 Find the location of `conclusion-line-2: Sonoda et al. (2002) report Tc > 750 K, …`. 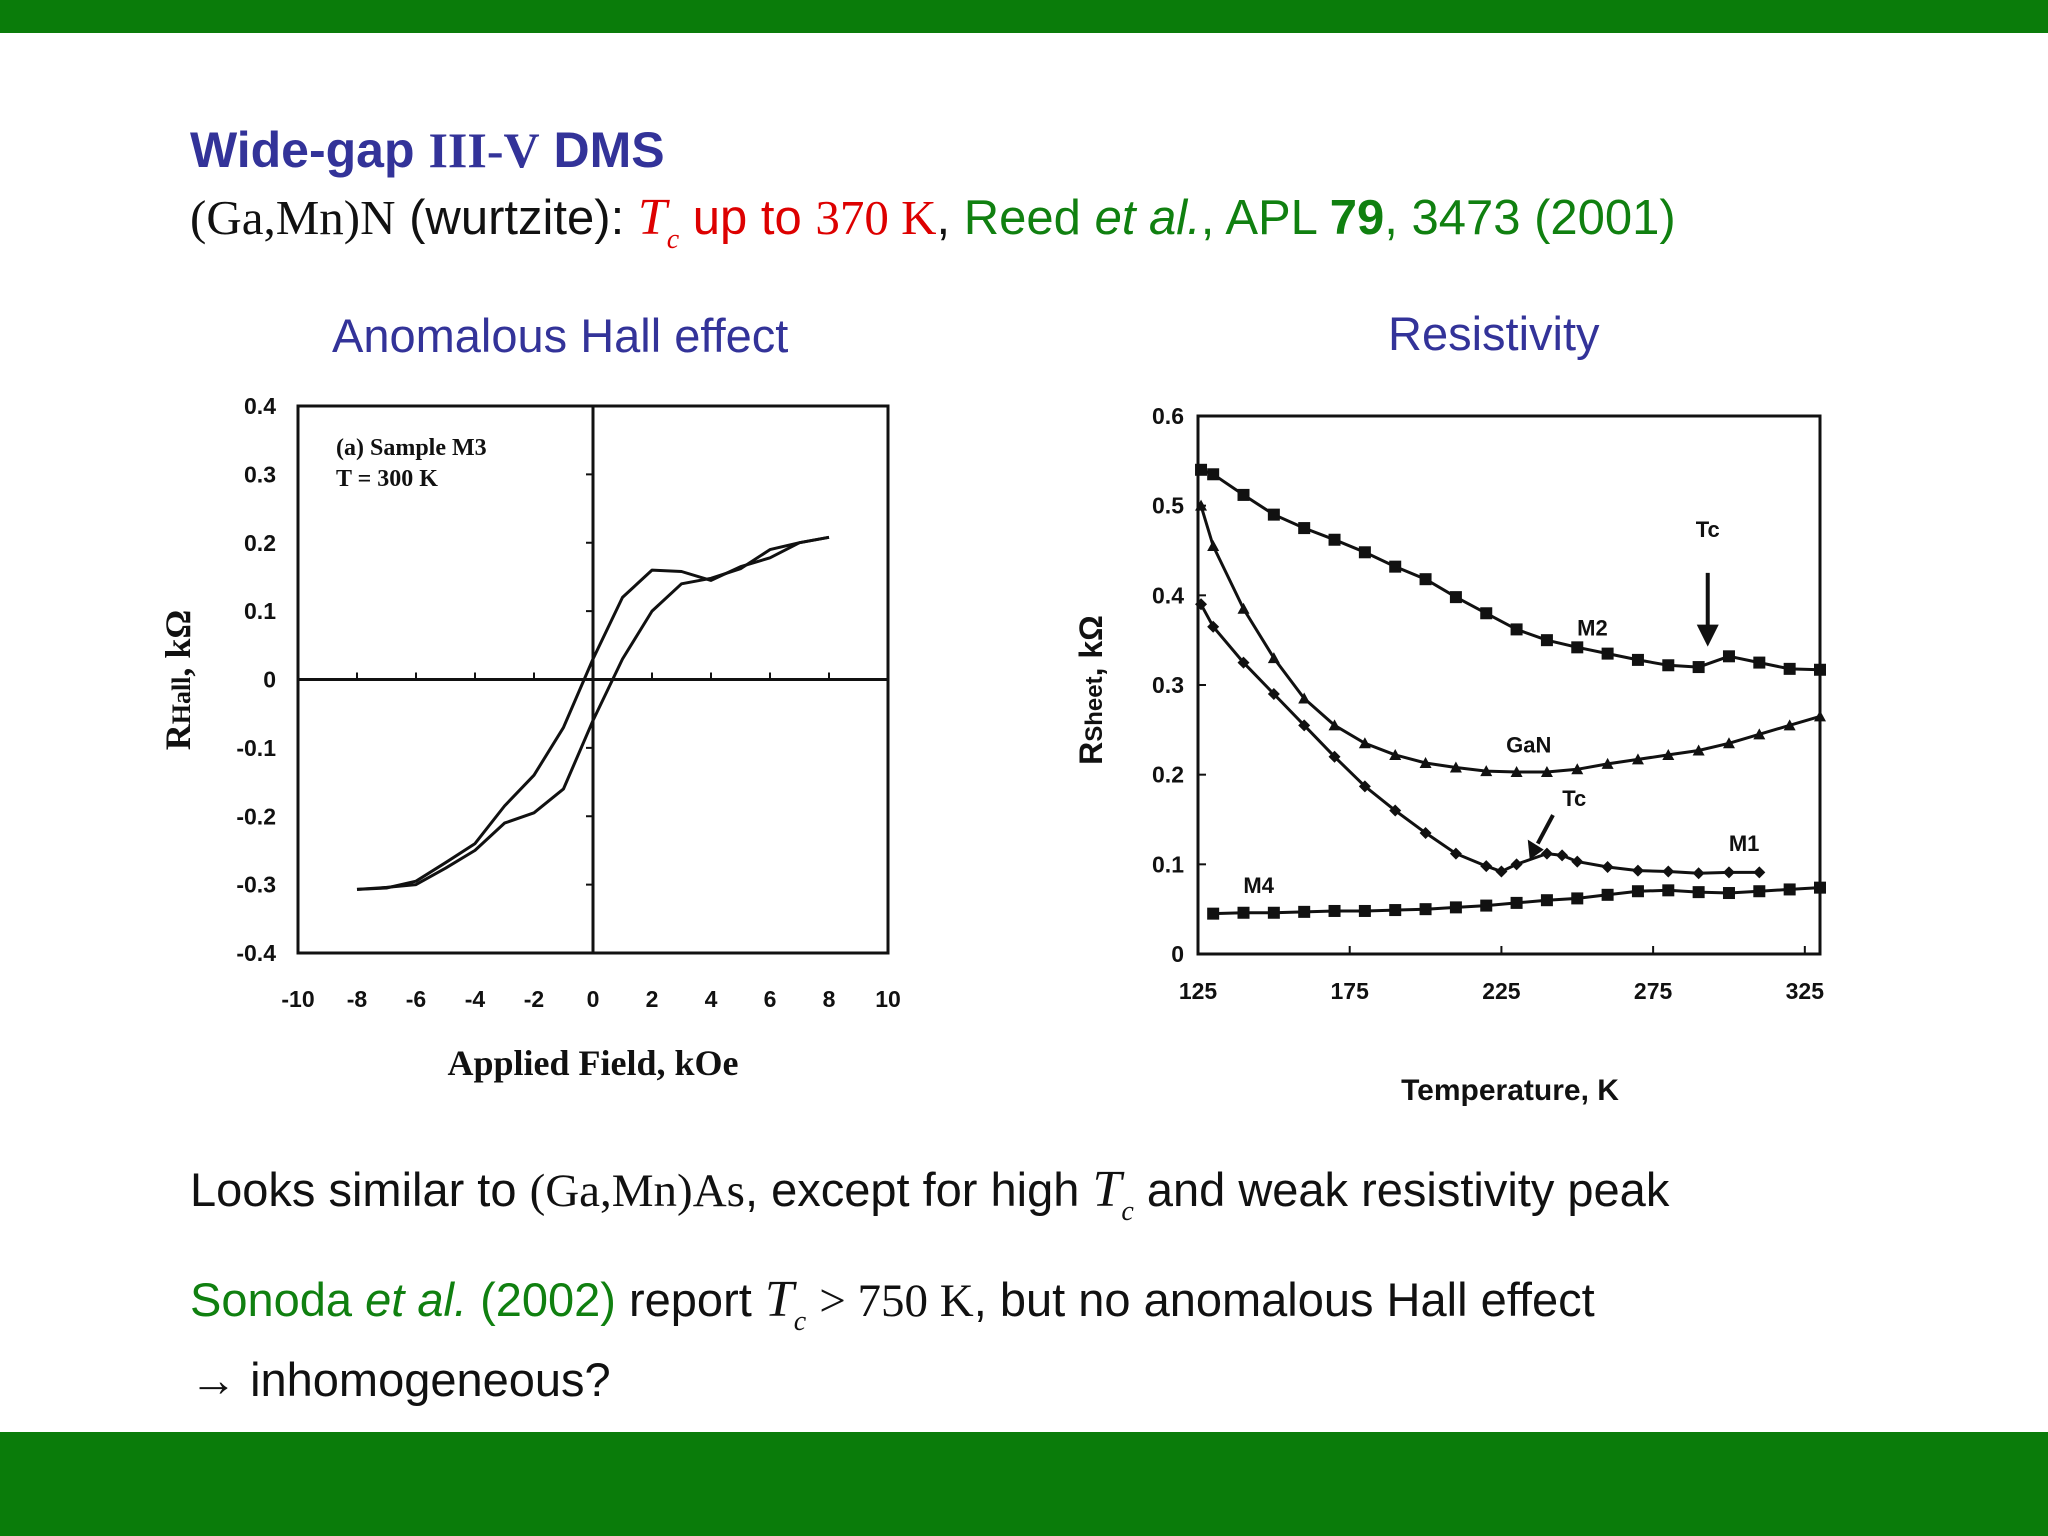

conclusion-line-2: Sonoda et al. (2002) report Tc > 750 K, … is located at coordinates (892, 1304).